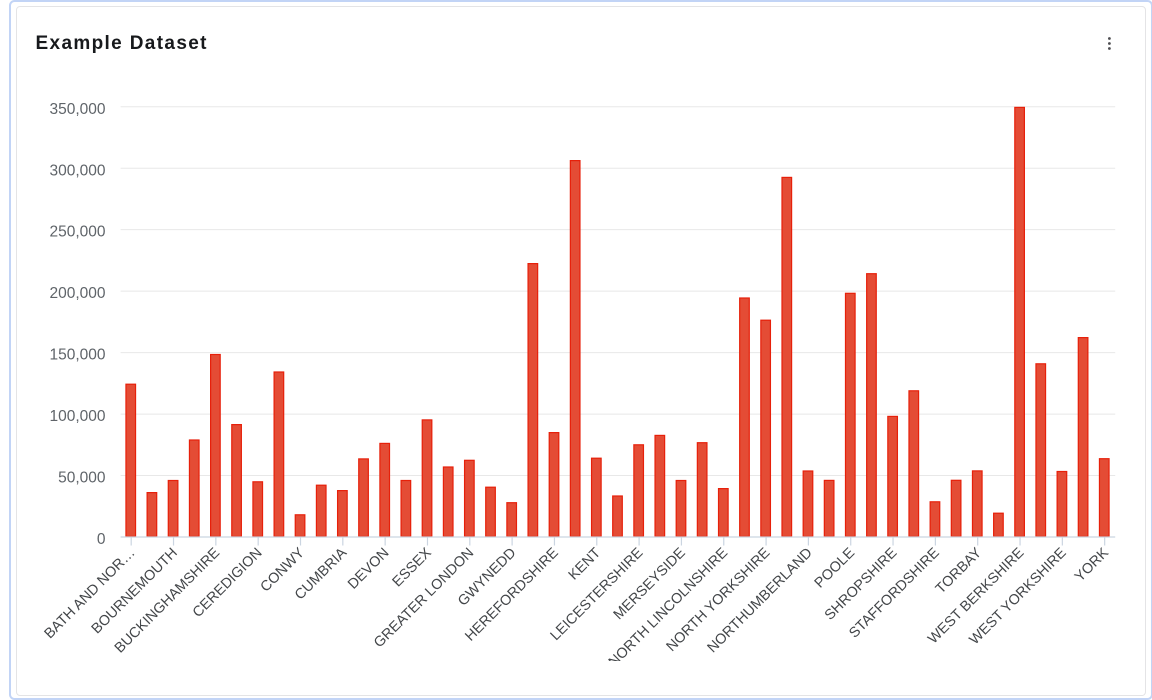 The width and height of the screenshot is (1152, 700). I want to click on svg-text: 350,000, so click(77, 109).